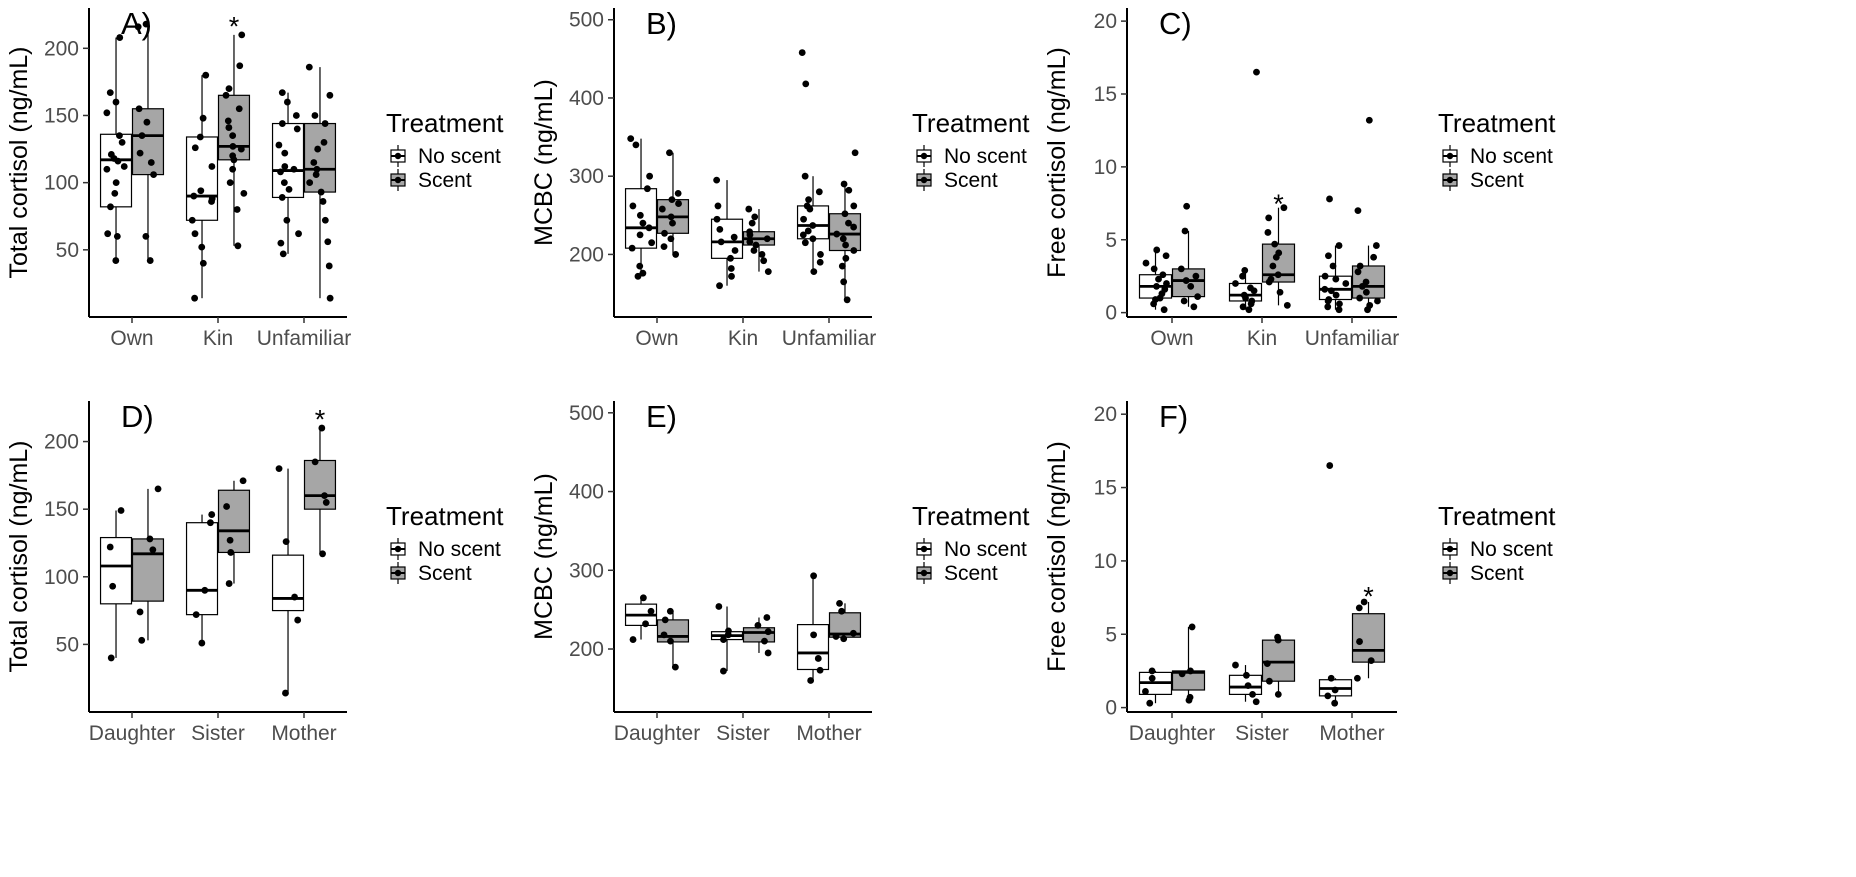 The image size is (1856, 877). Describe the element at coordinates (218, 733) in the screenshot. I see `x-tick-label: Sister` at that location.